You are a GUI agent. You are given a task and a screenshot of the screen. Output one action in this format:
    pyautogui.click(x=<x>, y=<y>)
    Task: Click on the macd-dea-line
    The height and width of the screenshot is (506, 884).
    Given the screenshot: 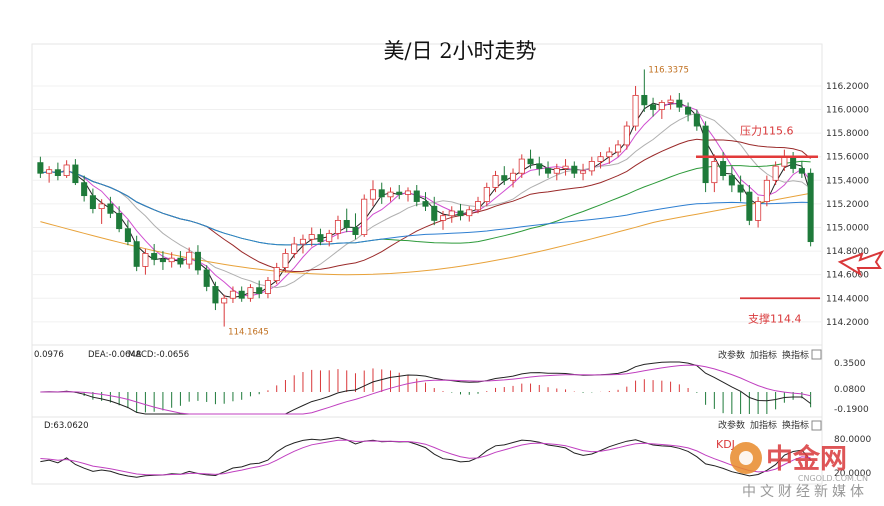 What is the action you would take?
    pyautogui.click(x=425, y=389)
    